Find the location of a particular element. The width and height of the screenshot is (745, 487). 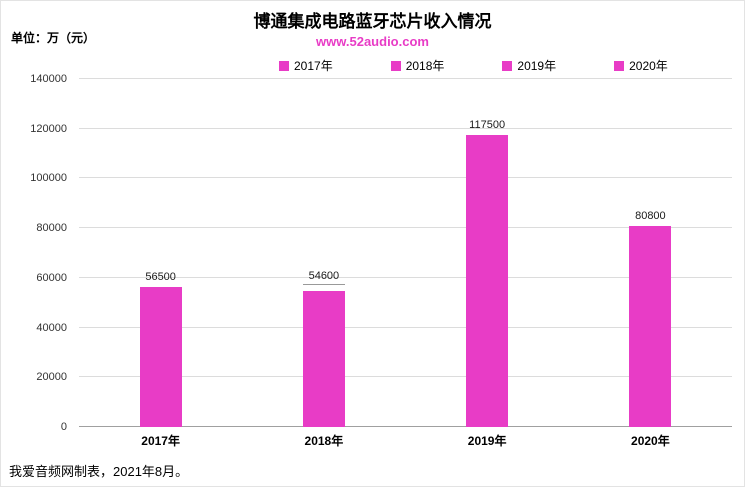

legend-item: 2017年 is located at coordinates (306, 65).